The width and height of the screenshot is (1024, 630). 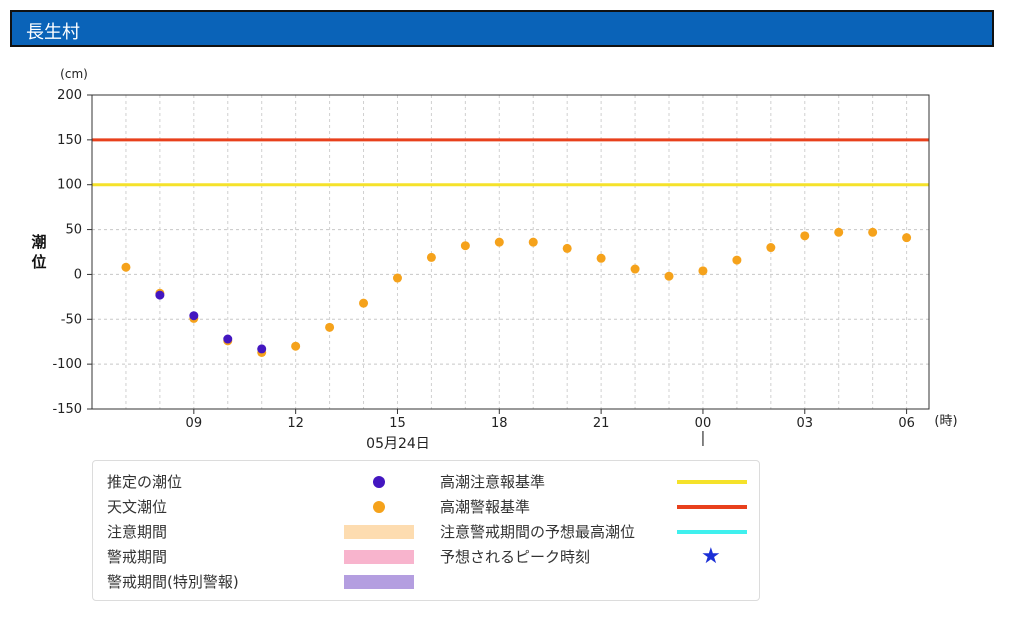 What do you see at coordinates (74, 74) in the screenshot?
I see `y-unit-label: (cm)` at bounding box center [74, 74].